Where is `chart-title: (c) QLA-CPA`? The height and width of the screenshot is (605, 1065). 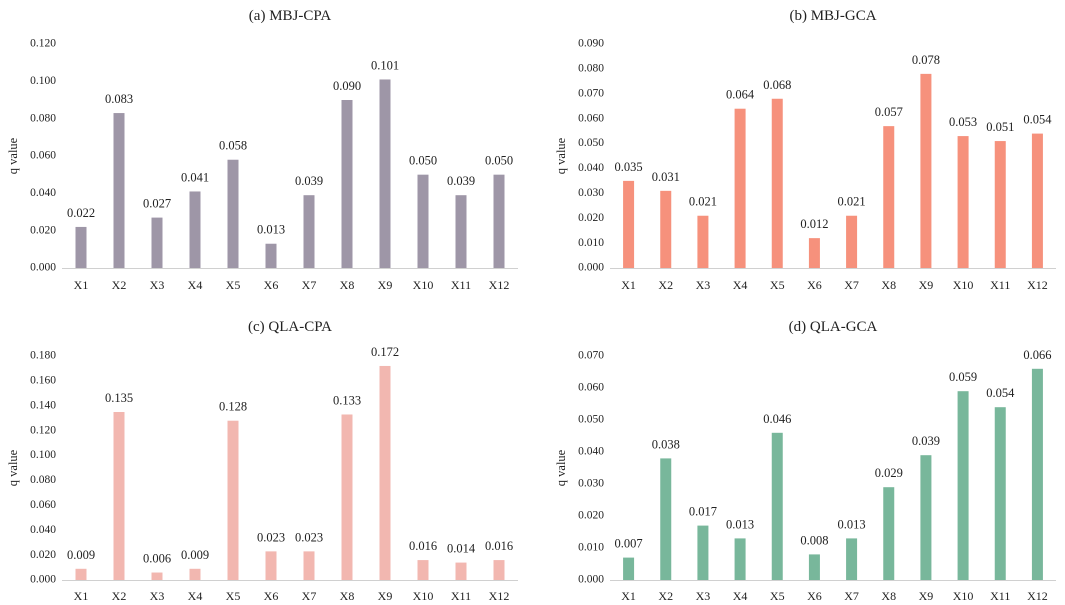
chart-title: (c) QLA-CPA is located at coordinates (290, 327).